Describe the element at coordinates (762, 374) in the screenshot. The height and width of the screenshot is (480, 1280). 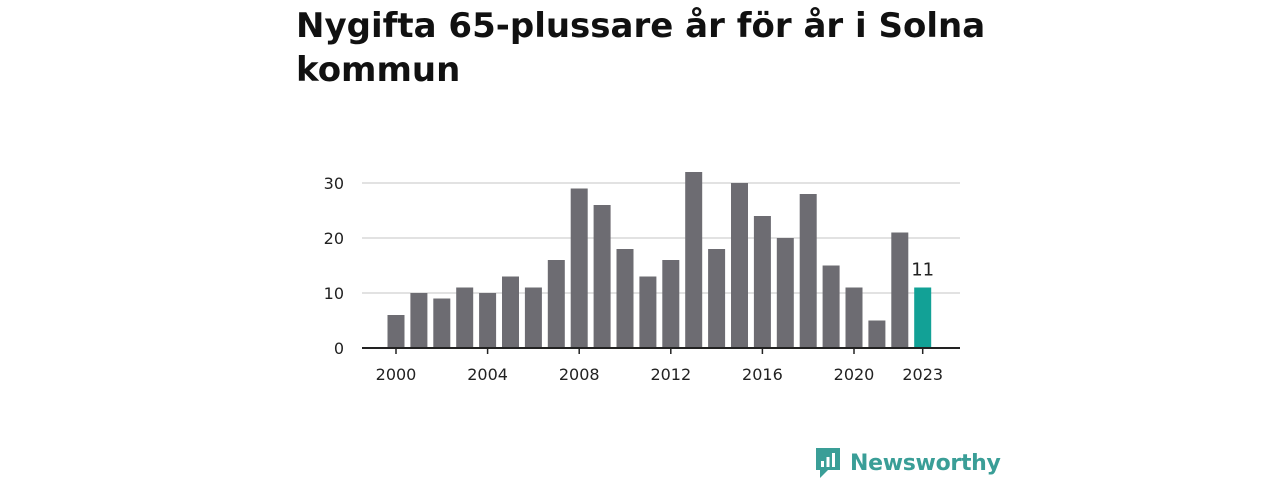
I see `x-tick-label: 2016` at that location.